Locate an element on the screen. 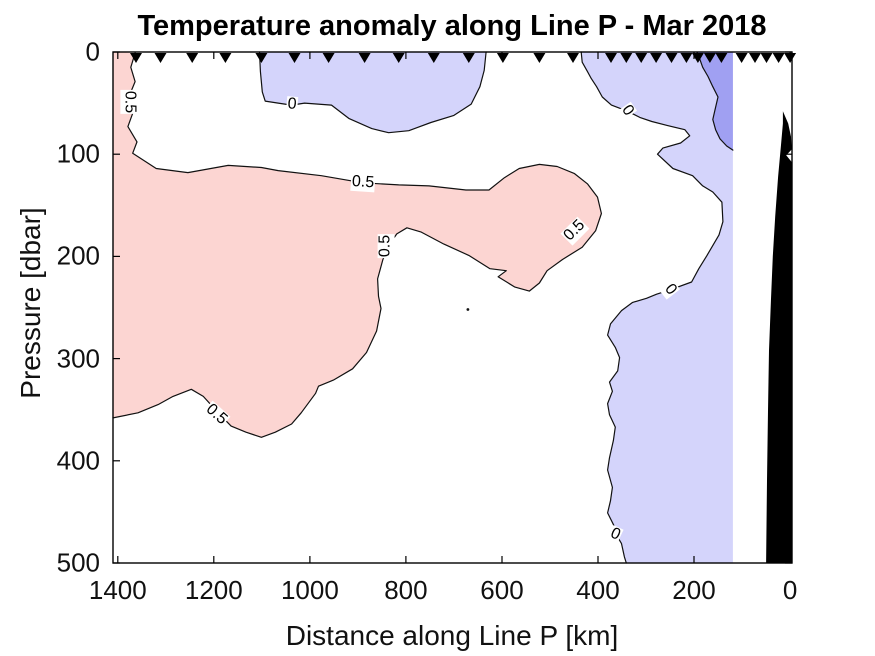 Image resolution: width=875 pixels, height=656 pixels. x-tick-label: 800 is located at coordinates (406, 590).